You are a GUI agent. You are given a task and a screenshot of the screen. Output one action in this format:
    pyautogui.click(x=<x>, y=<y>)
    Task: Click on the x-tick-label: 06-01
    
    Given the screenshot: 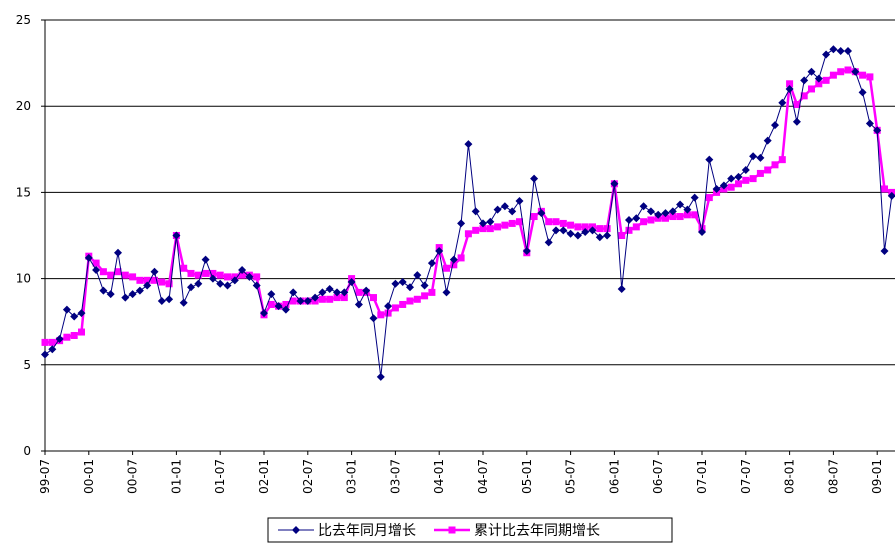 What is the action you would take?
    pyautogui.click(x=614, y=476)
    